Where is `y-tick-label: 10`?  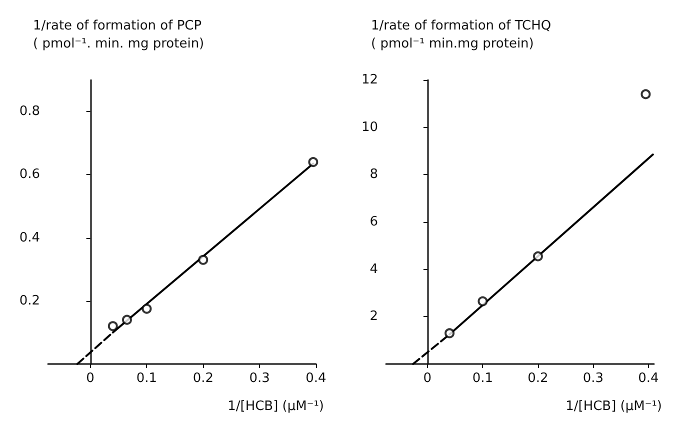
y-tick-label: 10 is located at coordinates (369, 127).